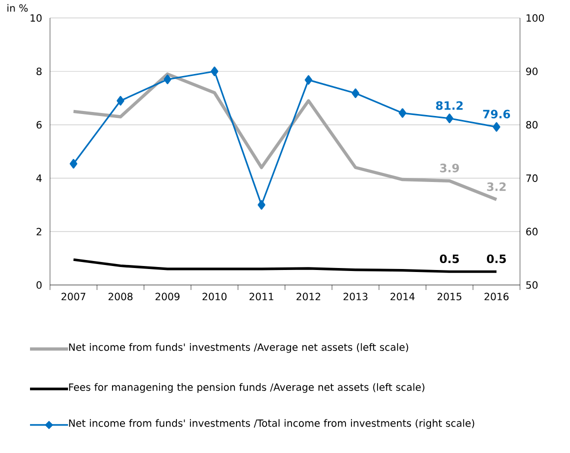  Describe the element at coordinates (238, 348) in the screenshot. I see `legend-label: Net income from funds' investments /Average net assets (left scale)` at that location.